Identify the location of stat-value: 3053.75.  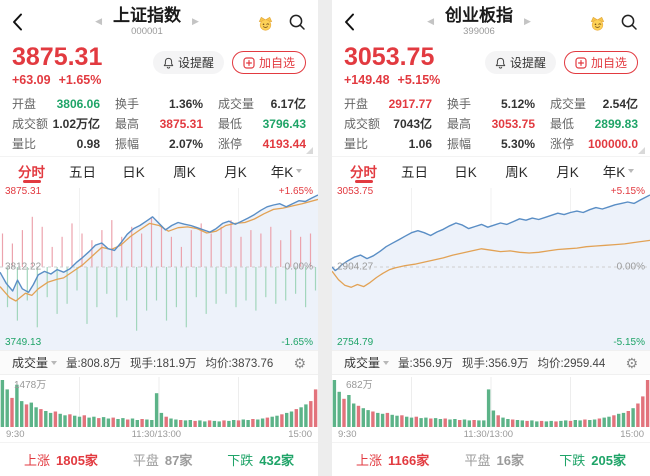
(513, 124).